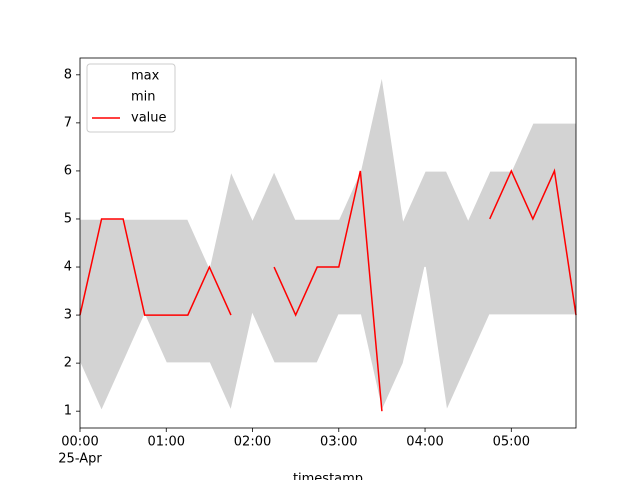 Image resolution: width=640 pixels, height=480 pixels. Describe the element at coordinates (68, 267) in the screenshot. I see `y-tick-label: 4` at that location.